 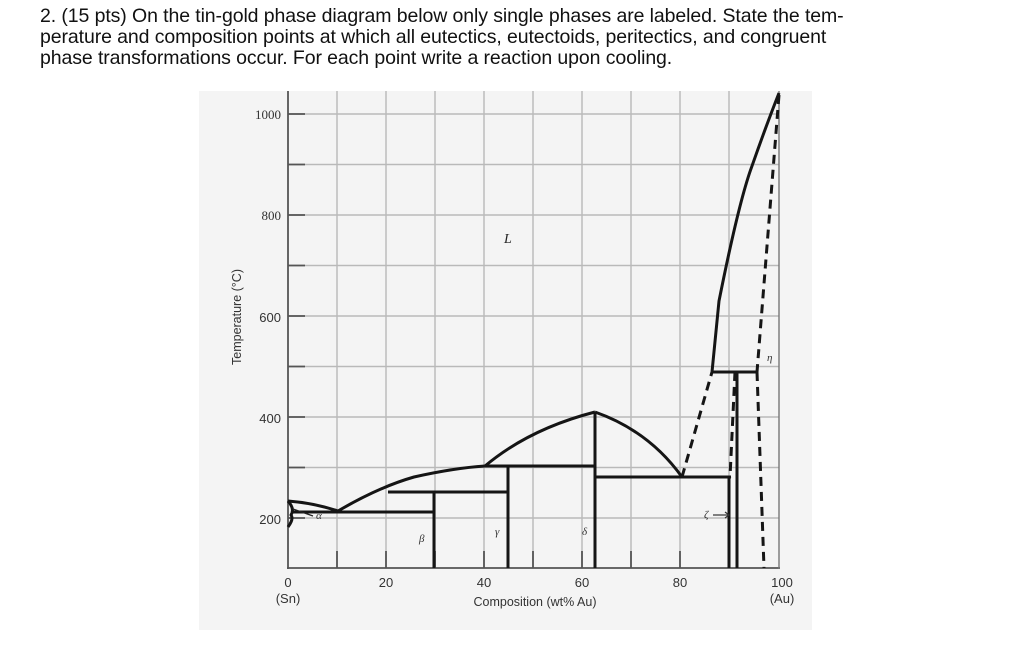 I want to click on x-label-sn: (Sn), so click(x=288, y=598).